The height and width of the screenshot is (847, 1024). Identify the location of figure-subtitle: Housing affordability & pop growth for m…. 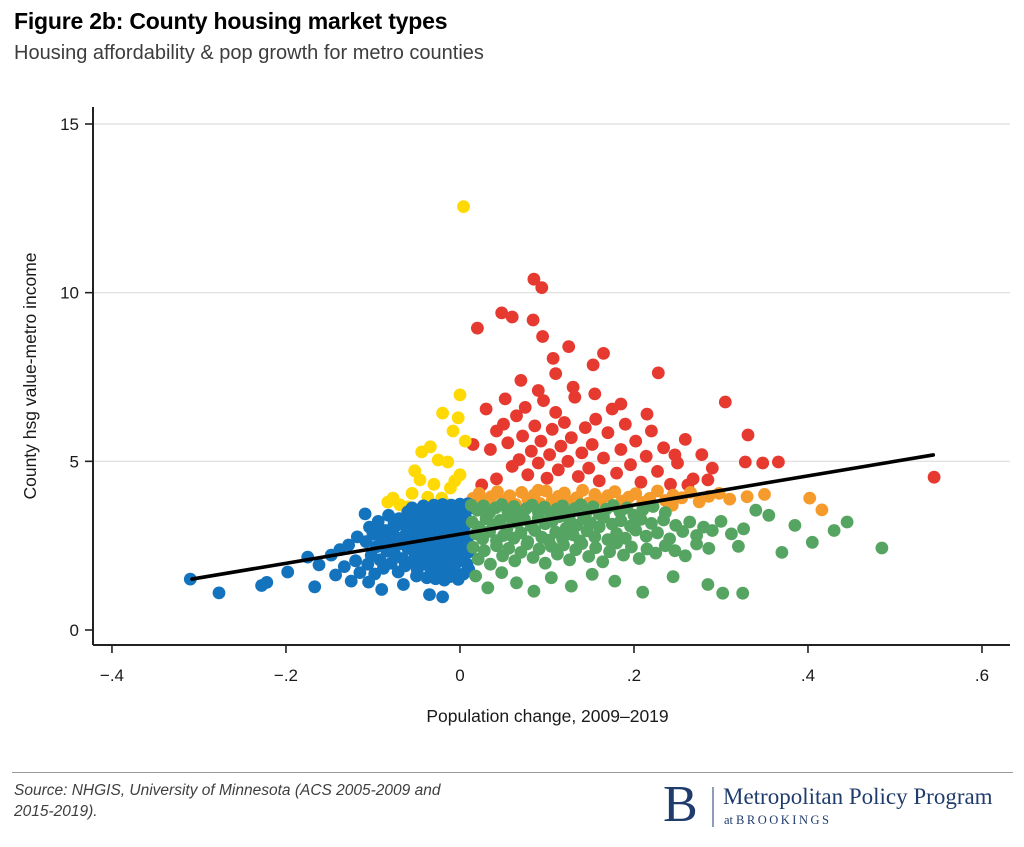
(249, 53).